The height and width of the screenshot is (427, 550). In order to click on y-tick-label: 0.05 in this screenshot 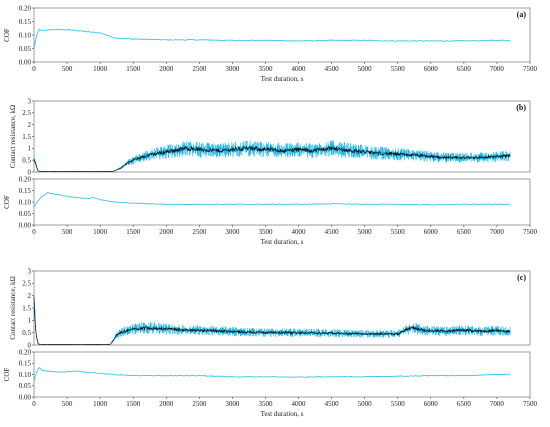, I will do `click(25, 214)`.